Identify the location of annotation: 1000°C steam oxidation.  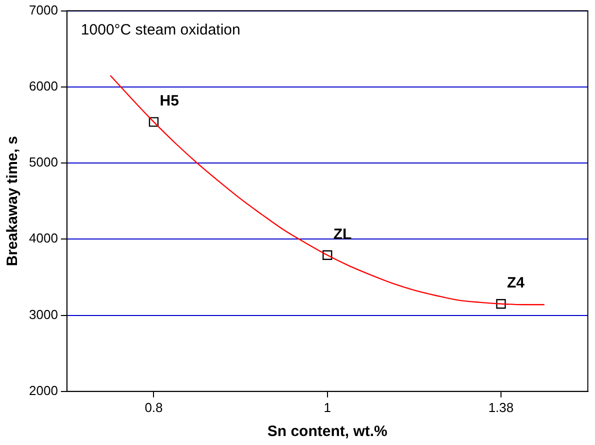
(160, 29).